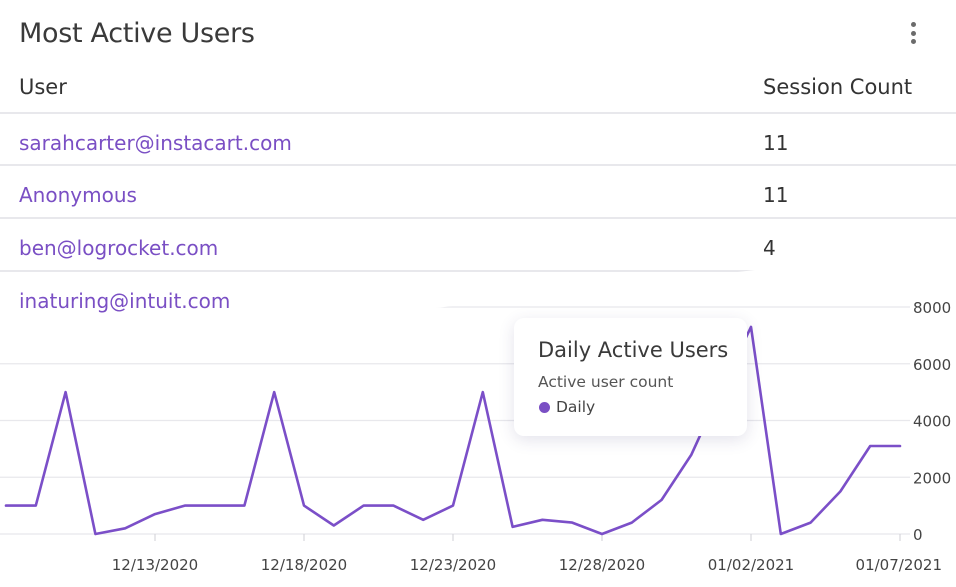 The height and width of the screenshot is (587, 956). I want to click on x-tick-label: 12/18/2020, so click(304, 565).